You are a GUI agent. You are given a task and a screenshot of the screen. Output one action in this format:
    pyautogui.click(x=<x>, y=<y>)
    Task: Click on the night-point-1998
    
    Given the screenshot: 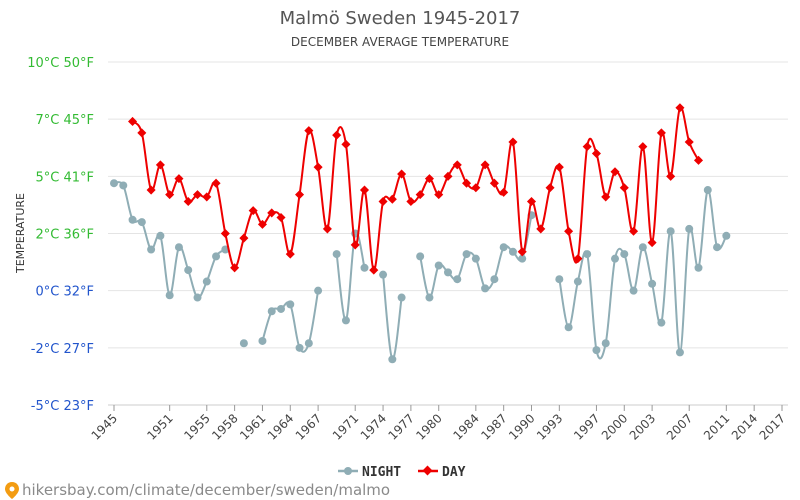 What is the action you would take?
    pyautogui.click(x=605, y=343)
    